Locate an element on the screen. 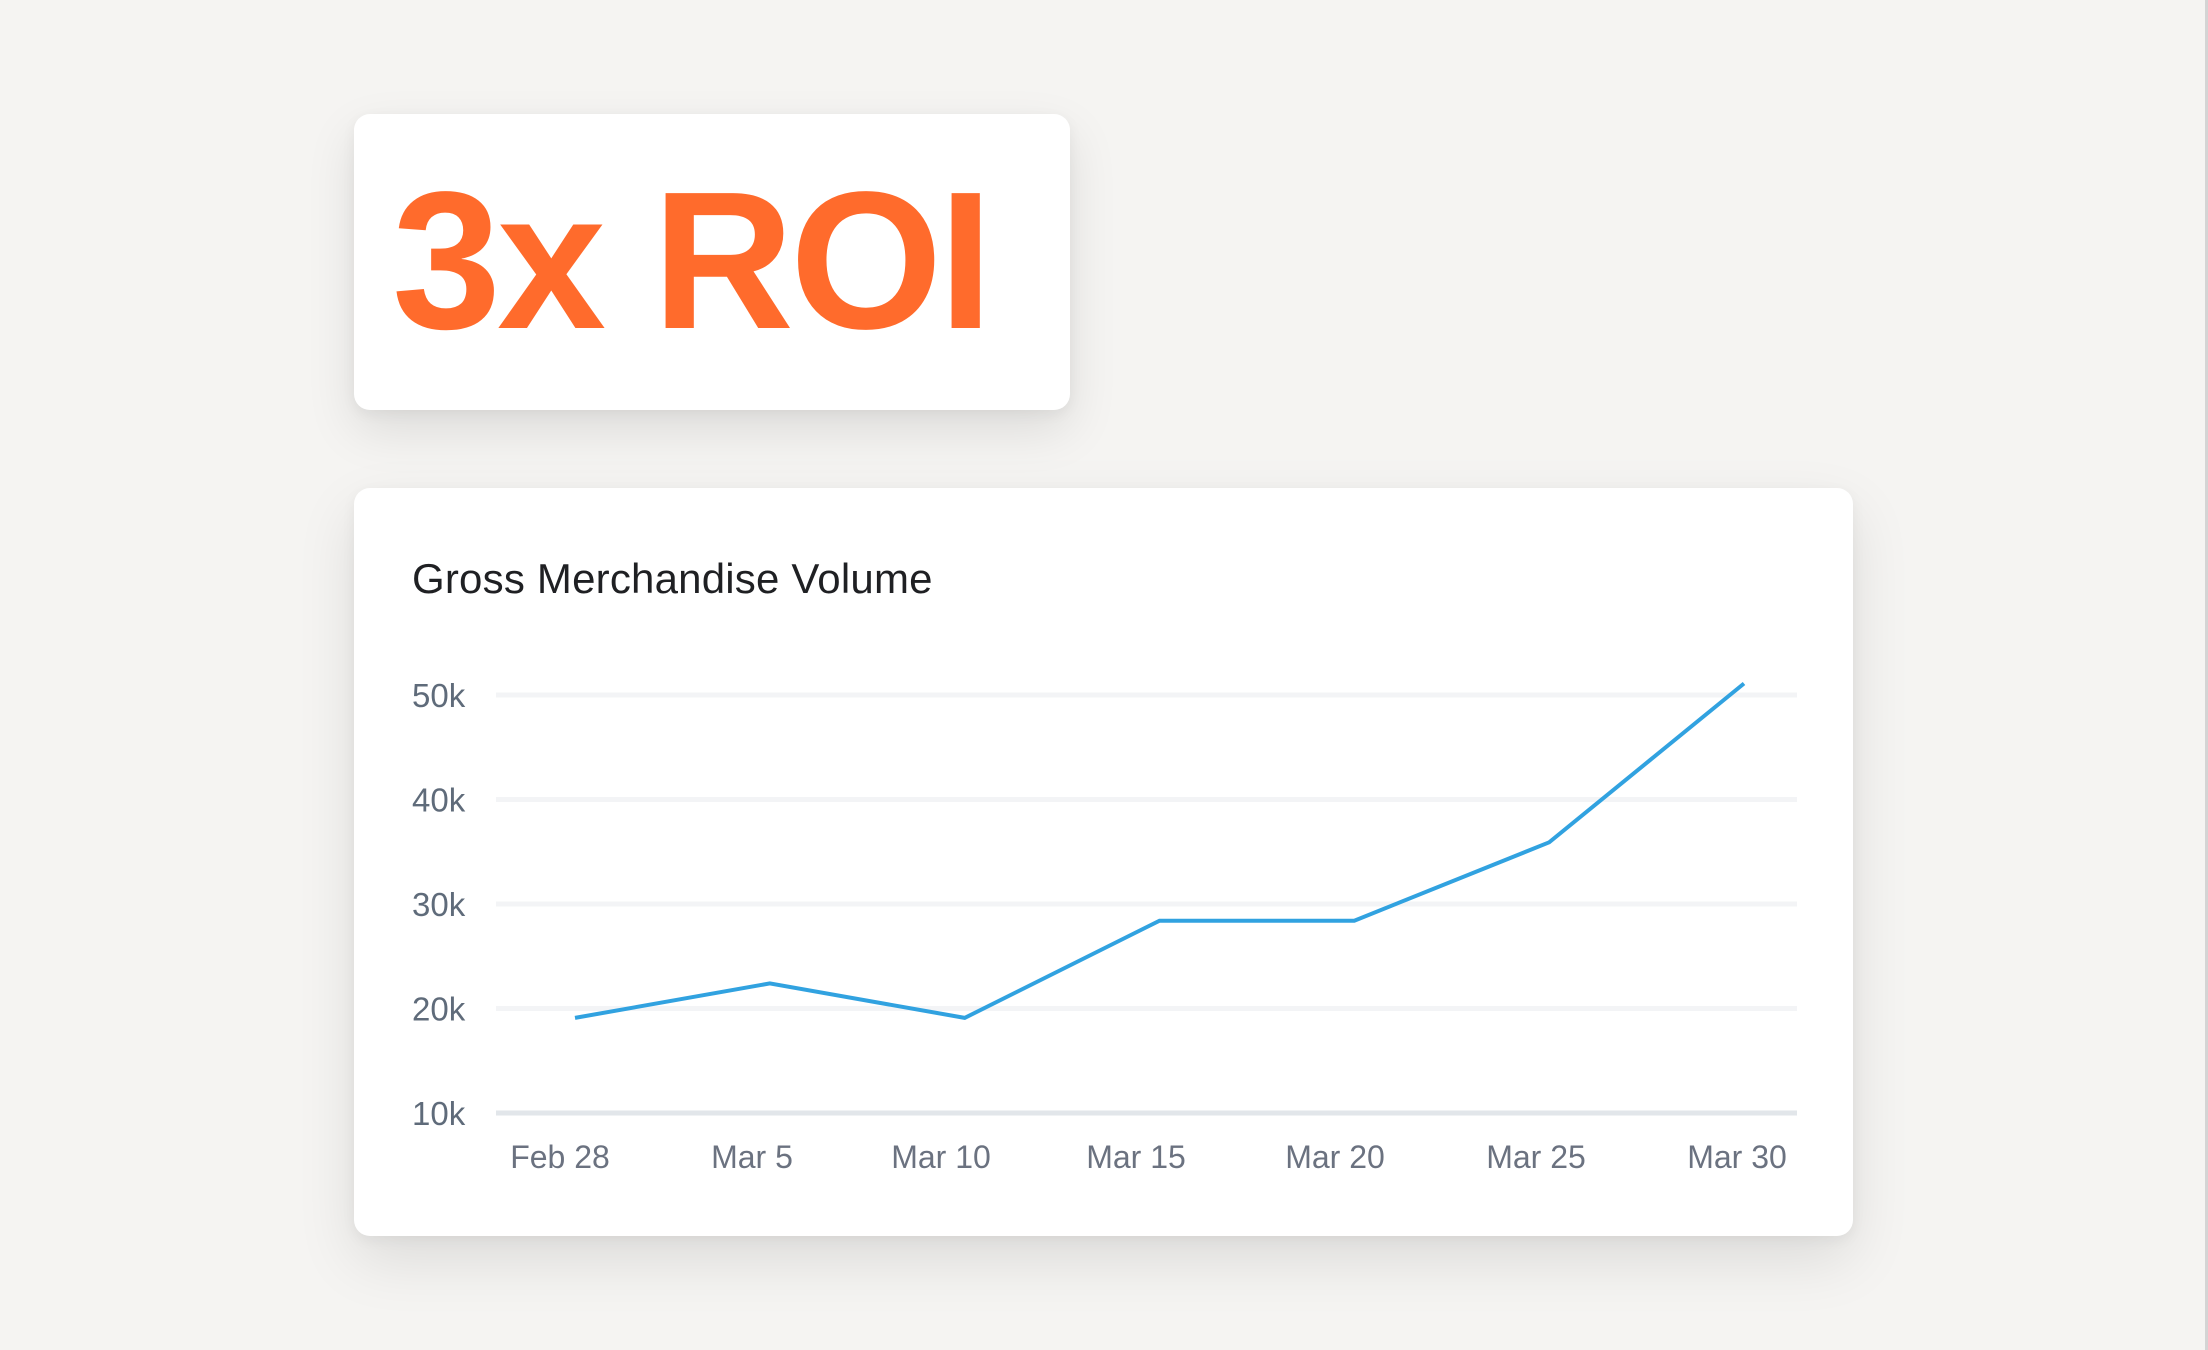  x-tick-label: Mar 15 is located at coordinates (1136, 1157).